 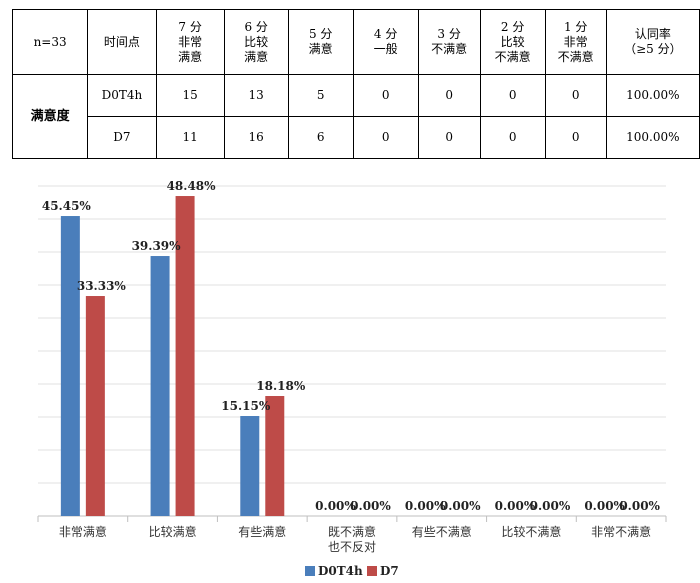 I want to click on category-labels: 非常满意 比较满意 有些满意 既不满意也不反对 有些不满意 比较不满意 非常不满意, so click(x=355, y=539).